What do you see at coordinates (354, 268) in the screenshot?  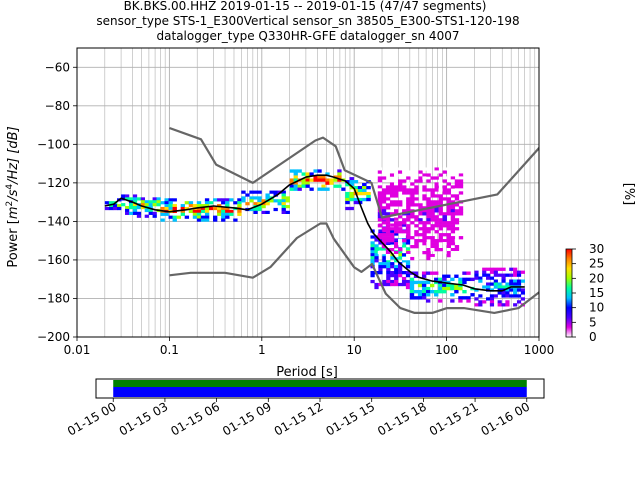 I see `nlnm-curve` at bounding box center [354, 268].